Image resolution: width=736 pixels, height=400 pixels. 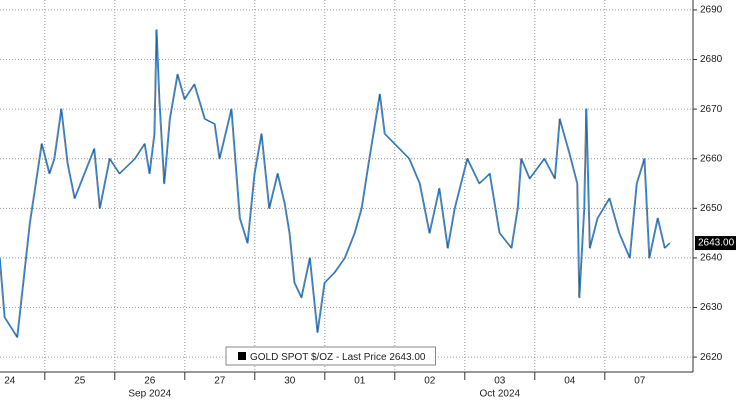 I want to click on y-tick-label: 2640, so click(x=711, y=258).